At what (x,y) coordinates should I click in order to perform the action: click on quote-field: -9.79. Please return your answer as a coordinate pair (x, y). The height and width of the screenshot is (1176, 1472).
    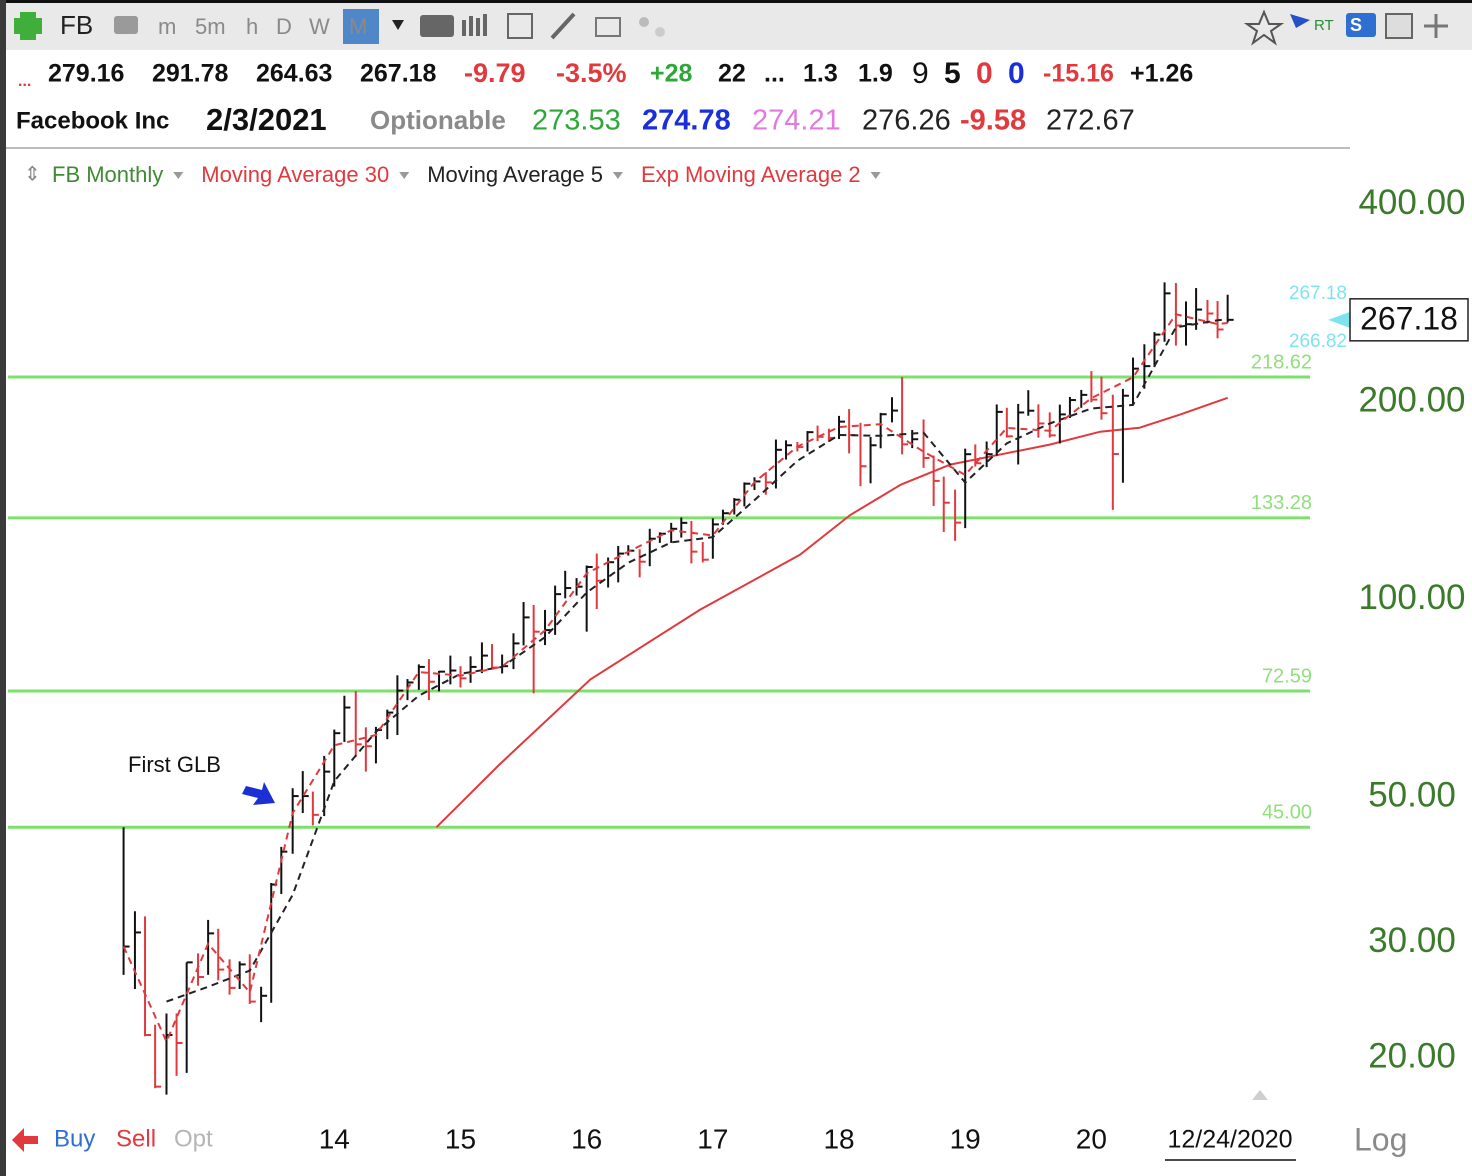
    Looking at the image, I should click on (495, 73).